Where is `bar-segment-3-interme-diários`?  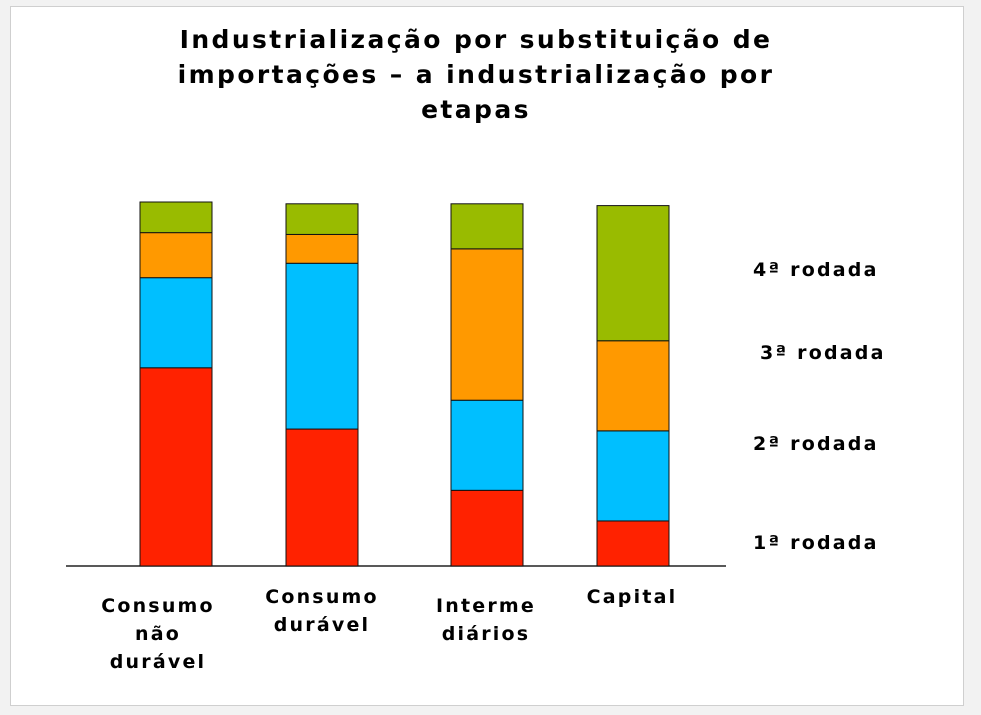
bar-segment-3-interme-diários is located at coordinates (487, 324).